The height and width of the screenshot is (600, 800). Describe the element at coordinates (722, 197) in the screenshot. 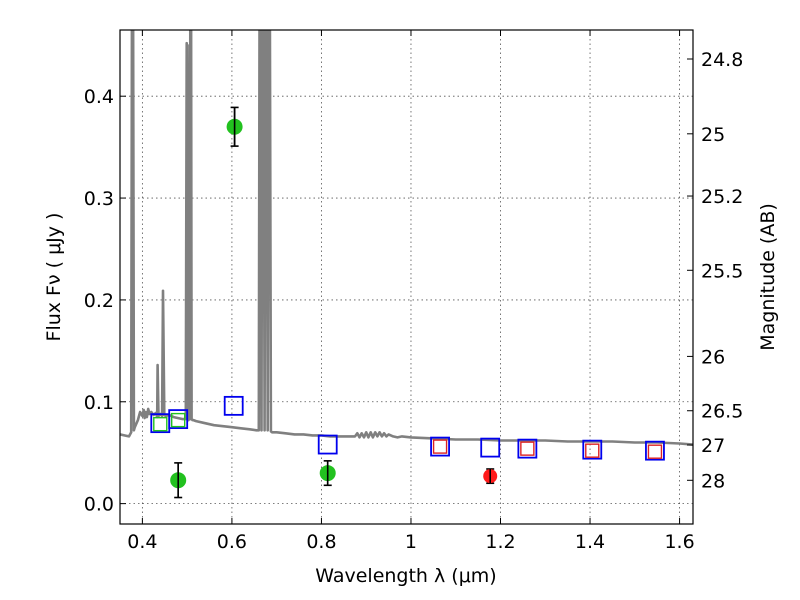

I see `magnitude-tick-label: 25.2` at that location.